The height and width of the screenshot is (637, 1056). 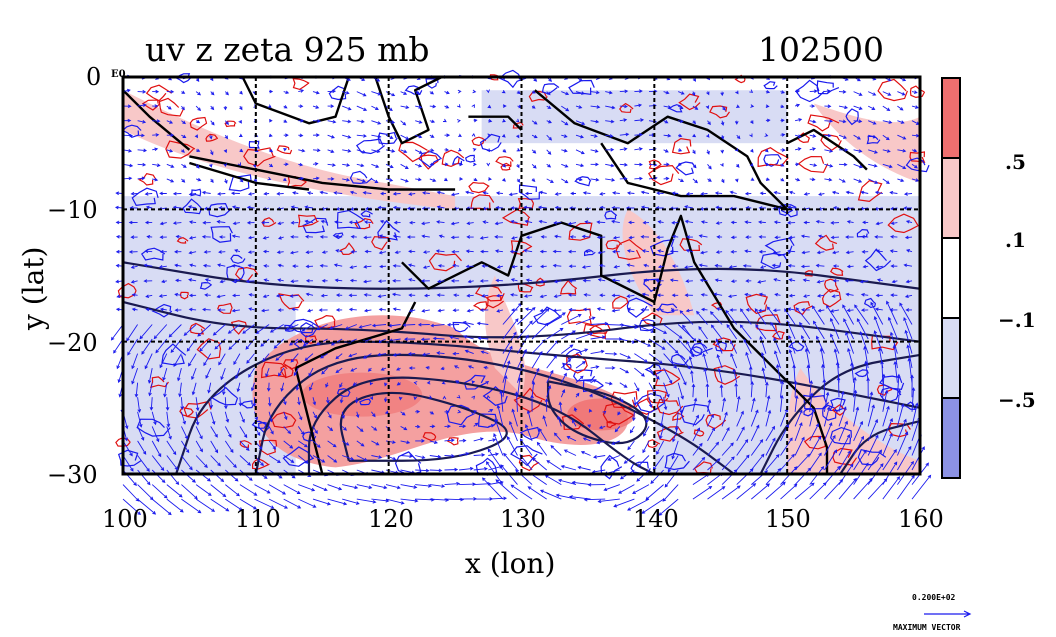 I want to click on y-tick-minus30: −30, so click(x=72, y=475).